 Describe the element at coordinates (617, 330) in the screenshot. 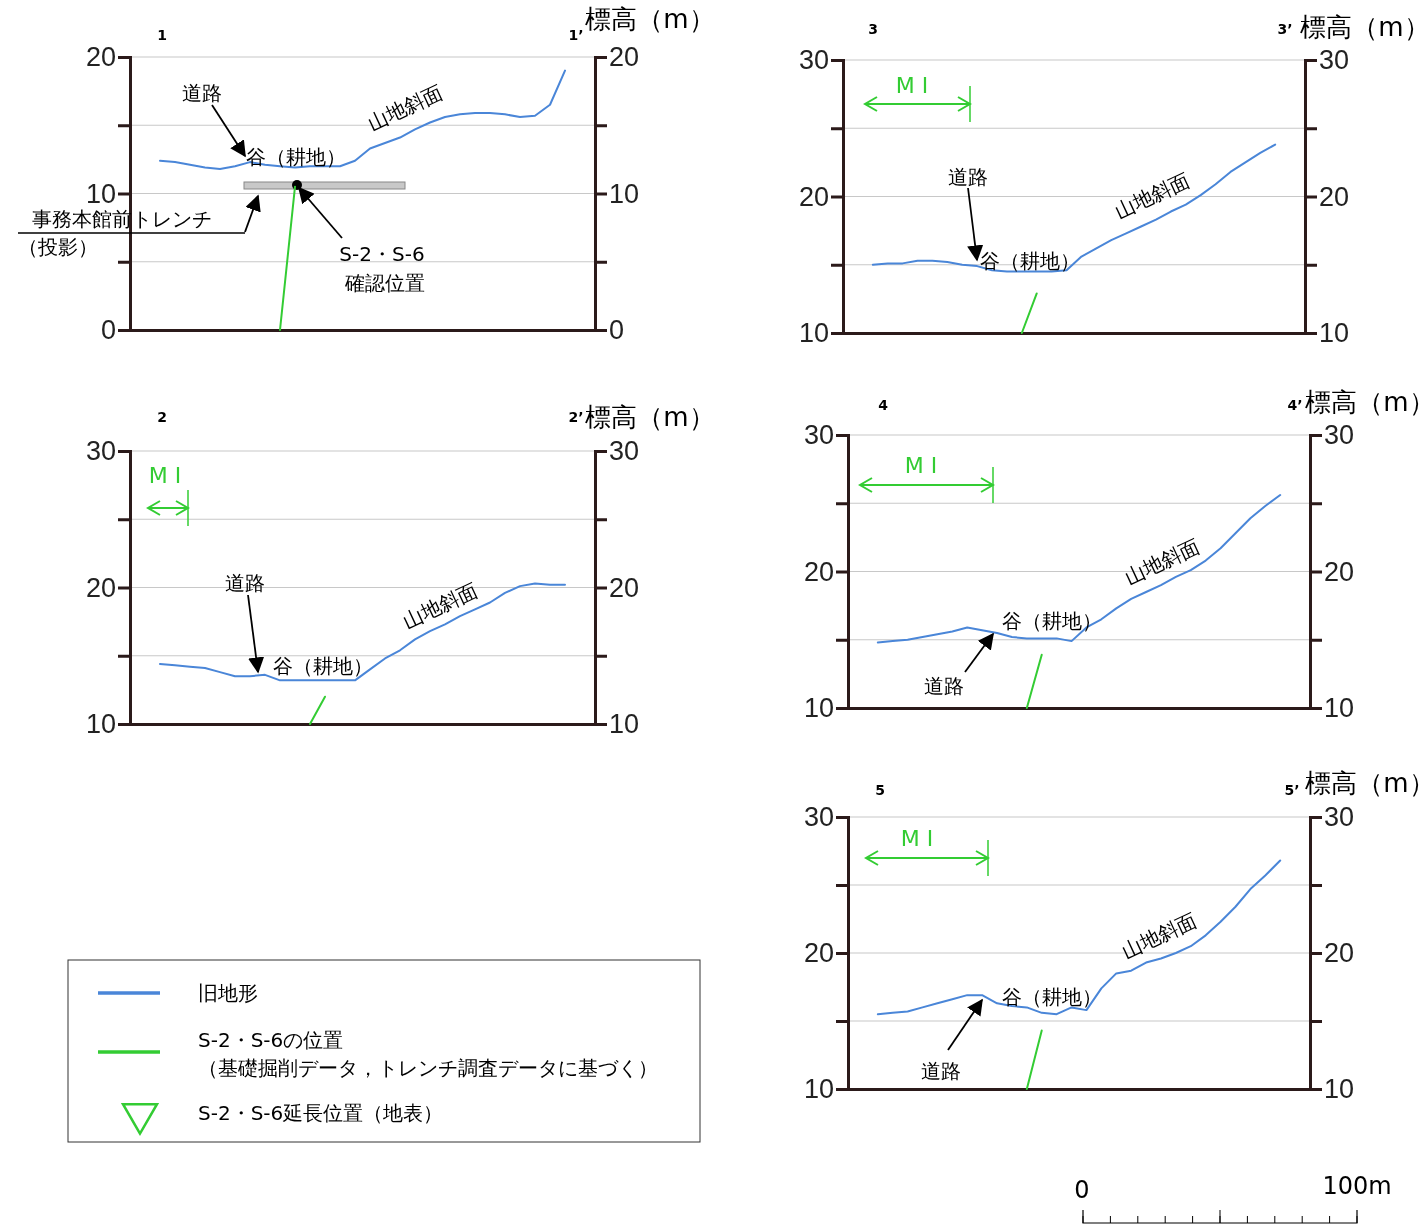

I see `y2-tick-label: 0` at that location.